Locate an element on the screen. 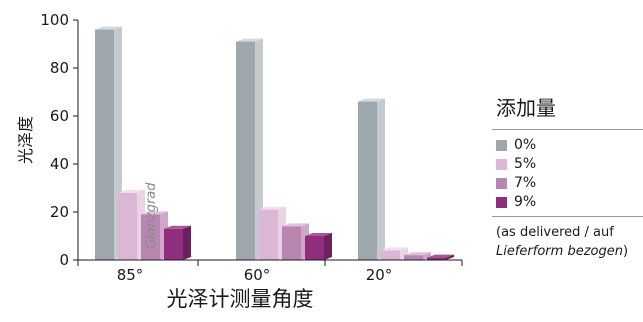  y-axis-label: 光泽度 is located at coordinates (25, 140).